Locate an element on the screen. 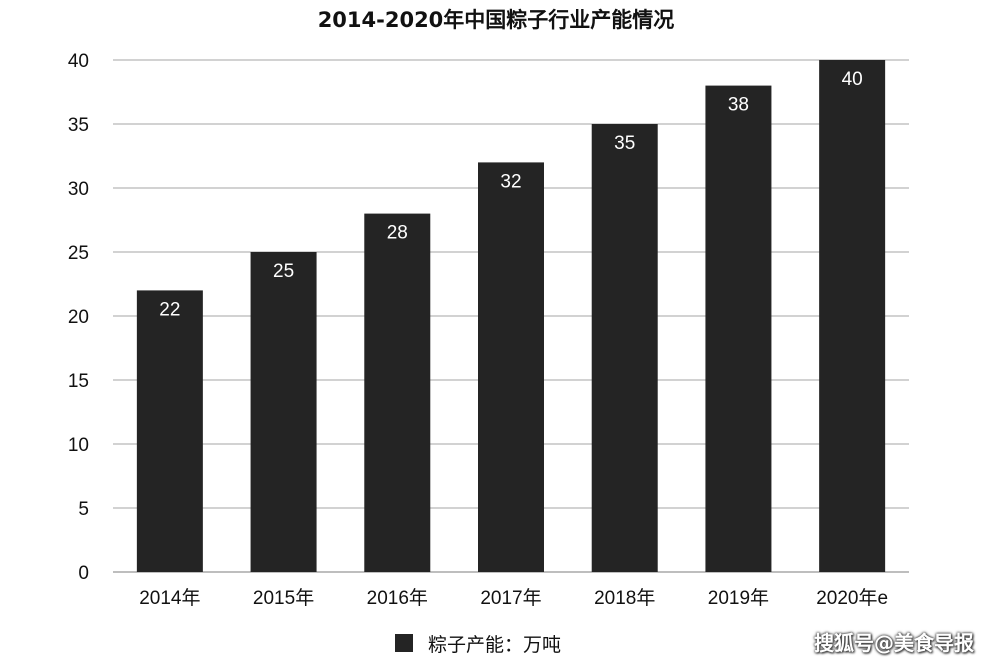 The width and height of the screenshot is (992, 664). x-axis-ticks: 2014年 2015年 2016年 2017年 2018年 2019年 2020年e is located at coordinates (513, 598).